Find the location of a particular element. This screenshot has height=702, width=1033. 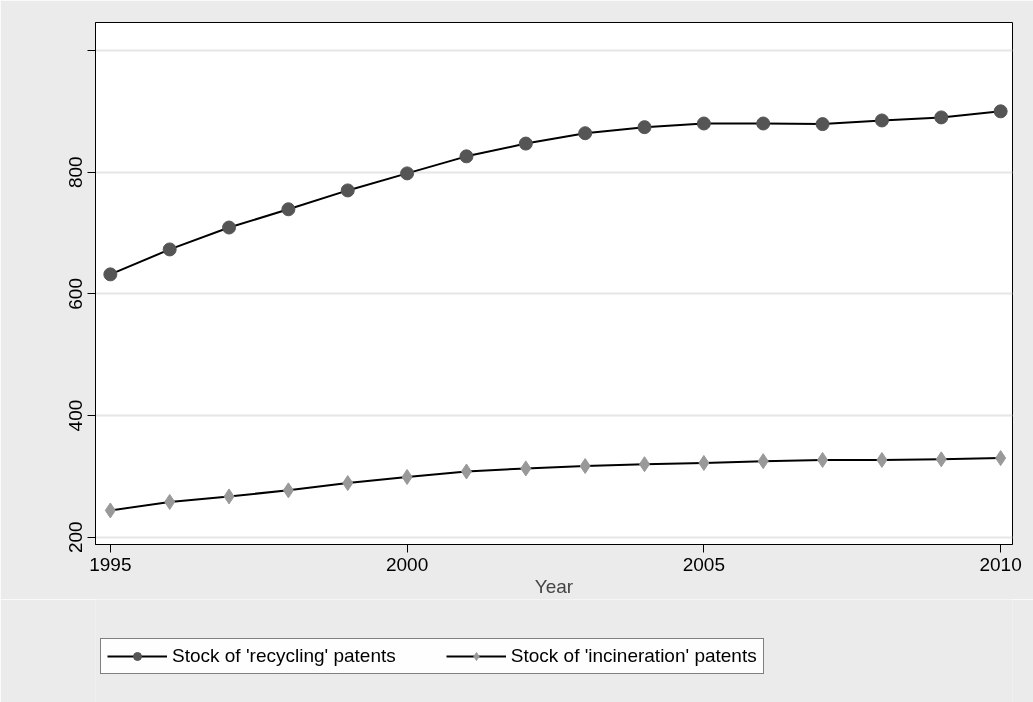

x-tick-label: 2005 is located at coordinates (704, 564).